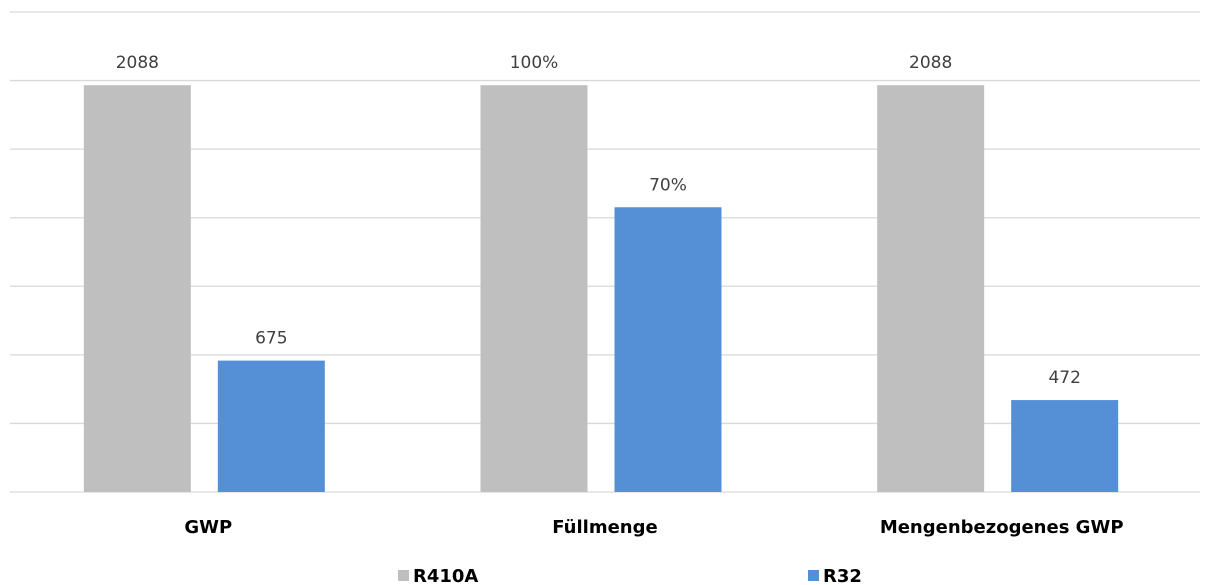 The width and height of the screenshot is (1211, 585). What do you see at coordinates (445, 575) in the screenshot?
I see `legend-label-r410a: R410A` at bounding box center [445, 575].